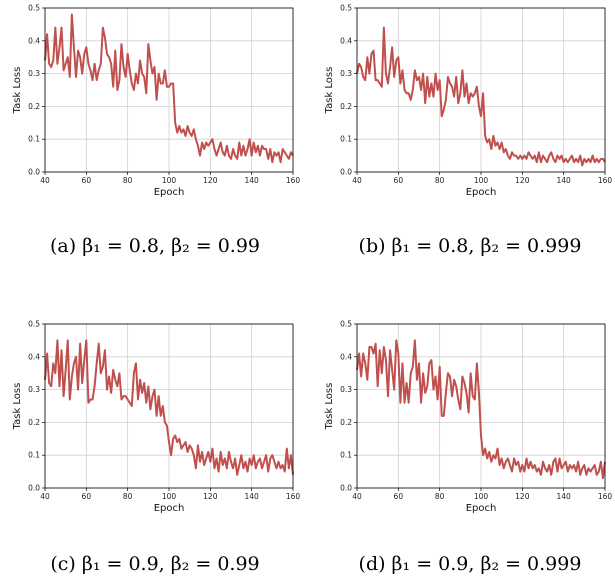  Describe the element at coordinates (155, 246) in the screenshot. I see `caption-a: (a) β₁ = 0.8, β₂ = 0.99` at that location.